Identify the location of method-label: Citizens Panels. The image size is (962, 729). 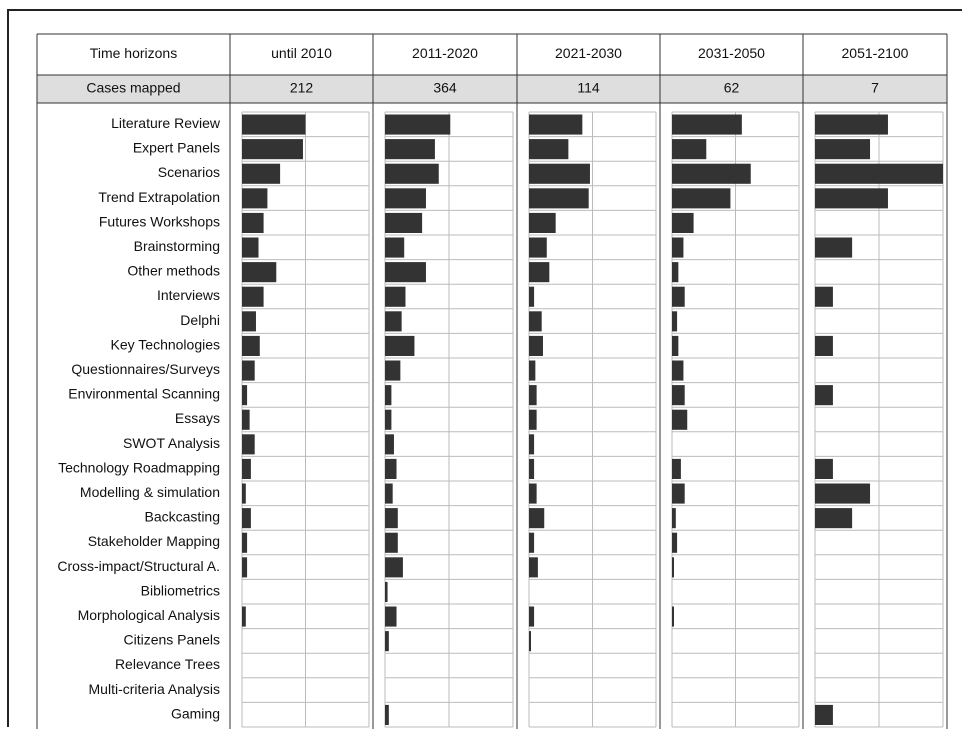
(172, 640).